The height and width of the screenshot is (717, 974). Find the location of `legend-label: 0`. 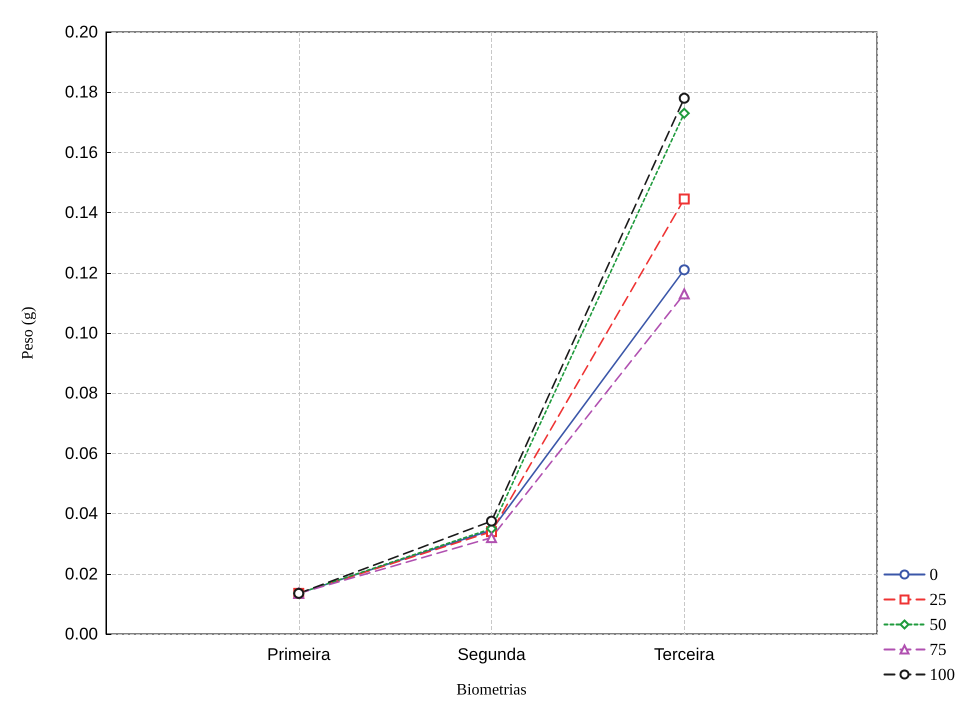

legend-label: 0 is located at coordinates (934, 574).